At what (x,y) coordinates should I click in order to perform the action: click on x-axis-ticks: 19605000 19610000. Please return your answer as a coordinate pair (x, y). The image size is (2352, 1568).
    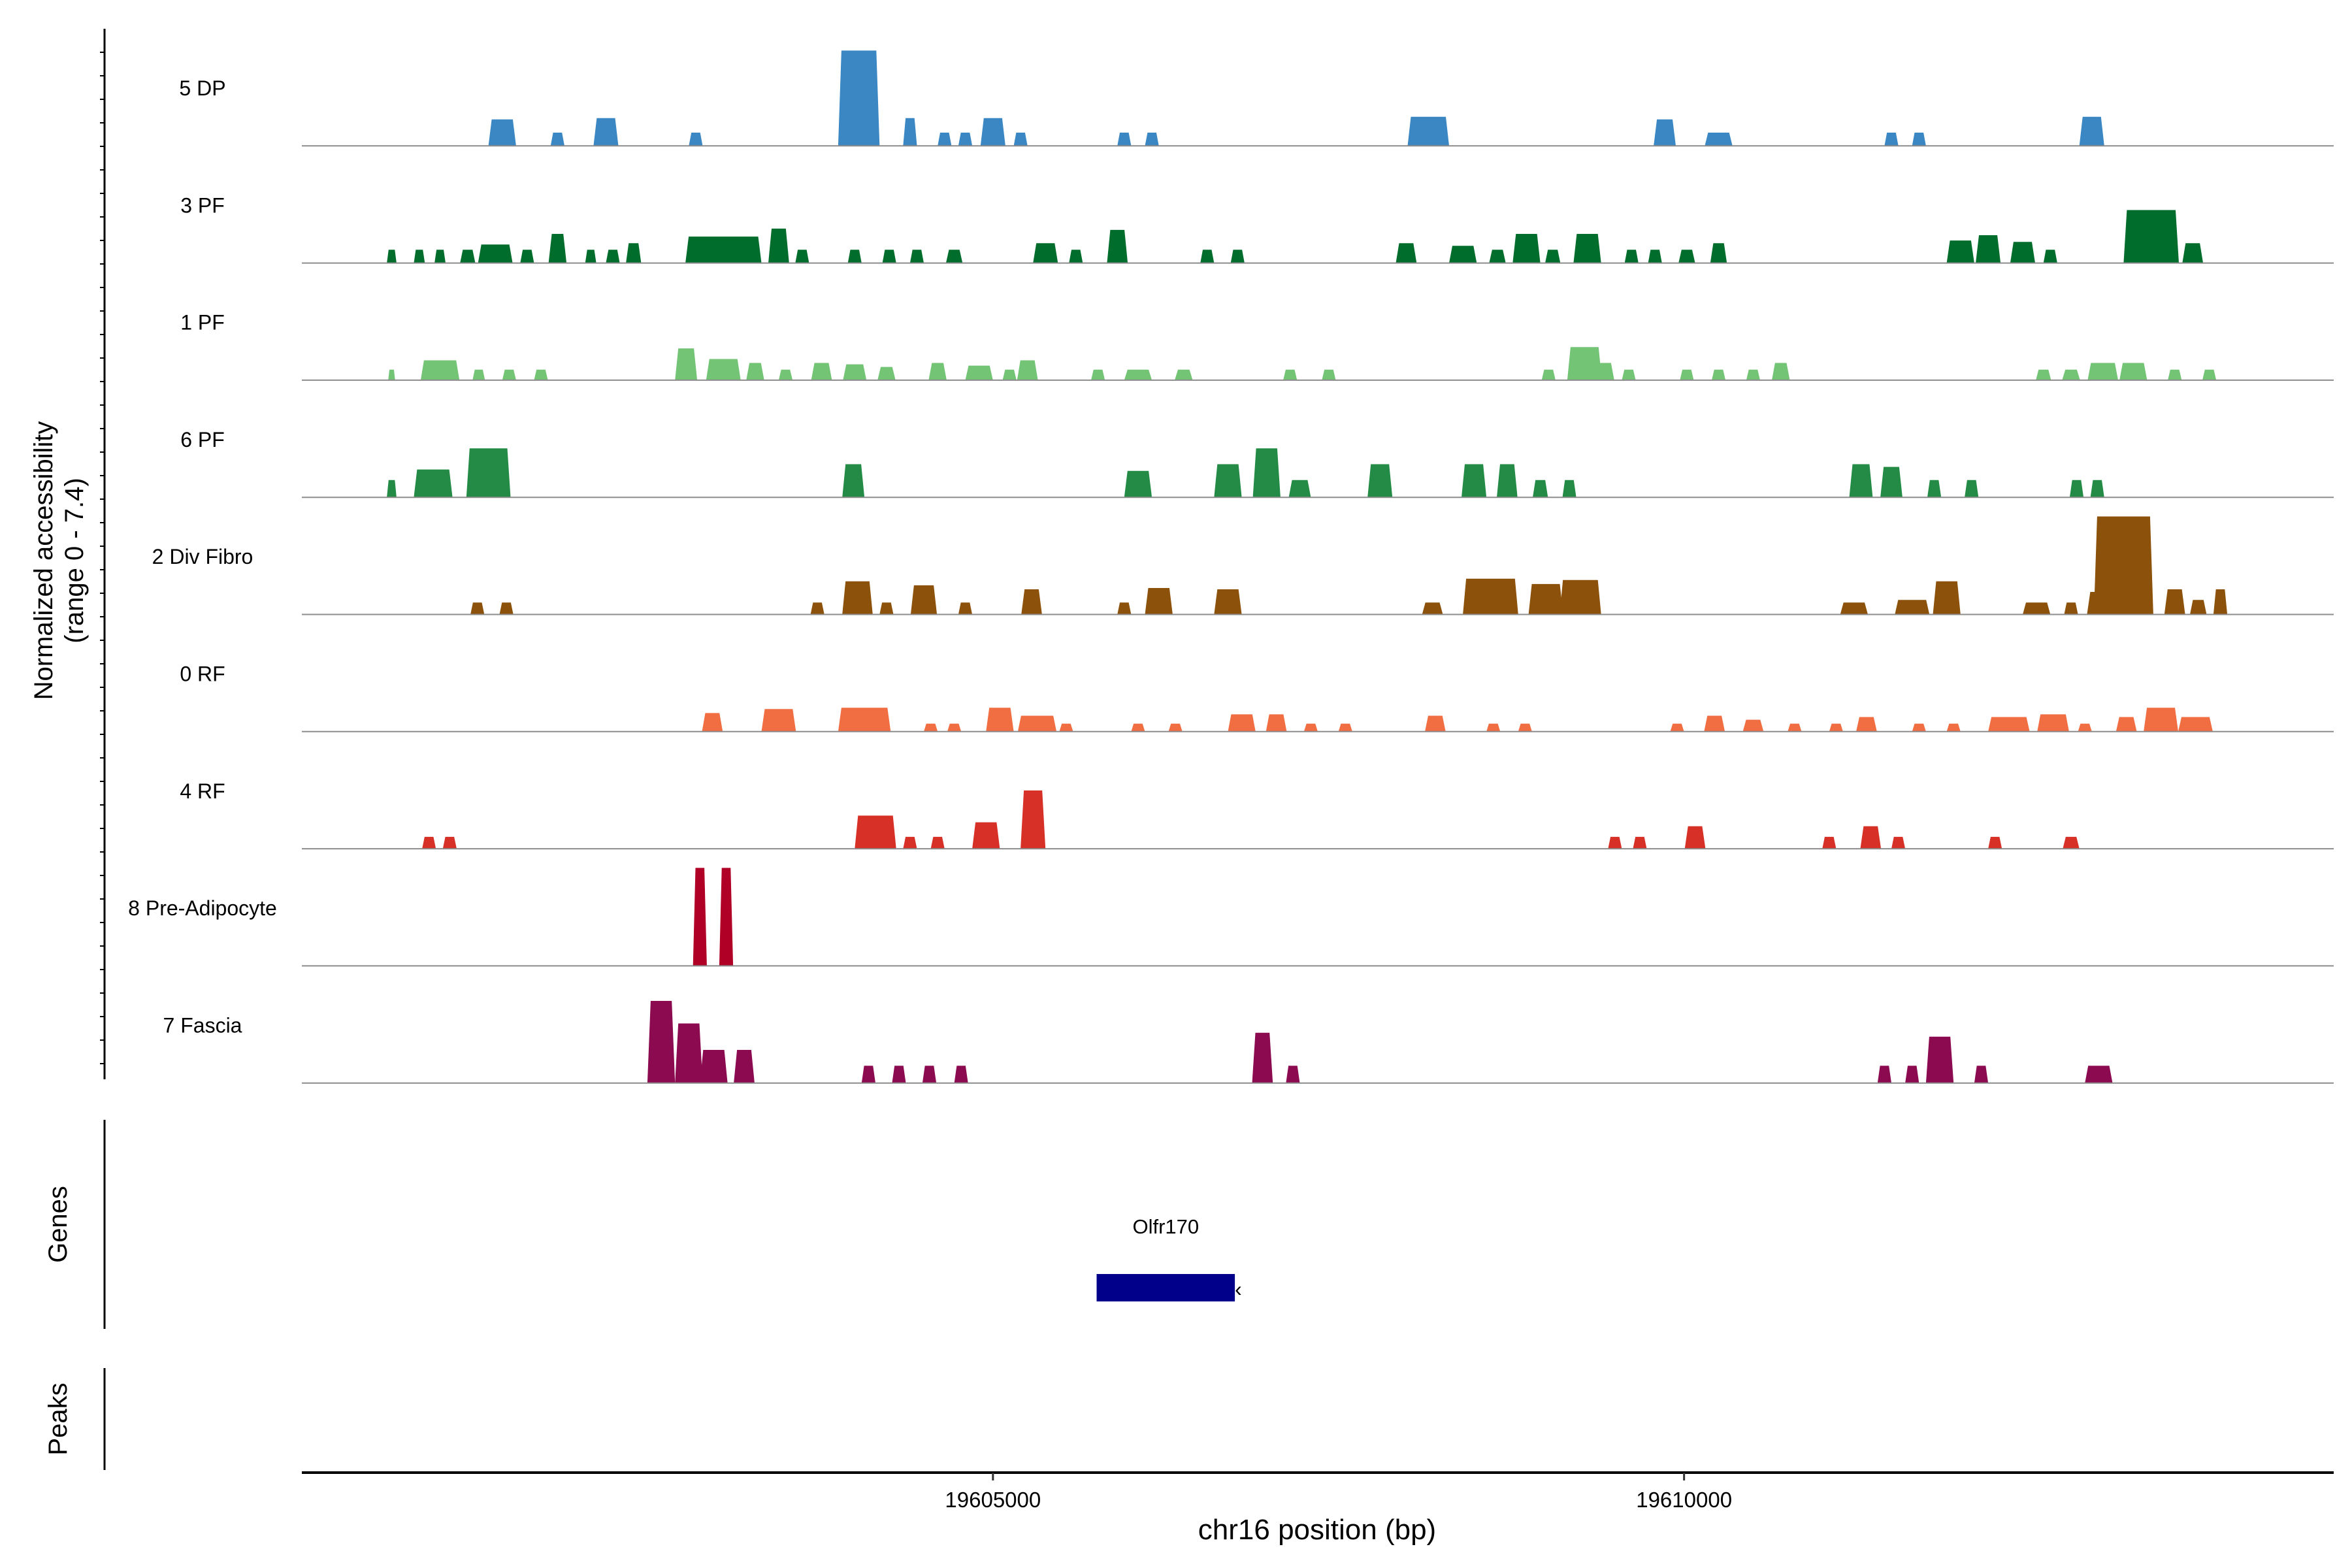
    Looking at the image, I should click on (1338, 1492).